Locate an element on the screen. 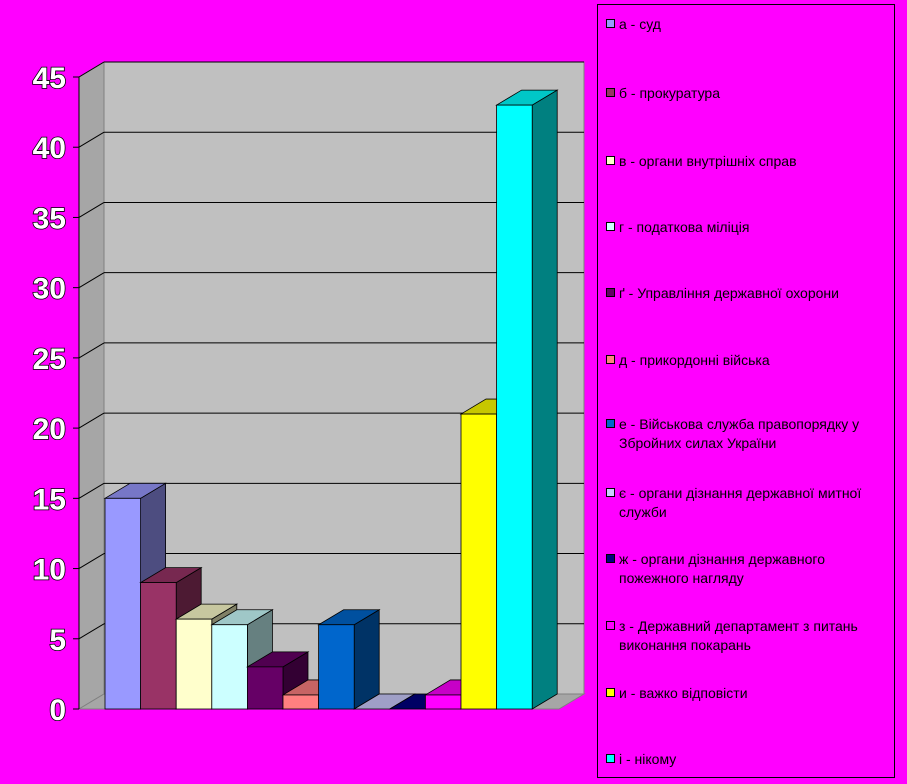 The image size is (907, 784). y-tick-label: 20 is located at coordinates (49, 429).